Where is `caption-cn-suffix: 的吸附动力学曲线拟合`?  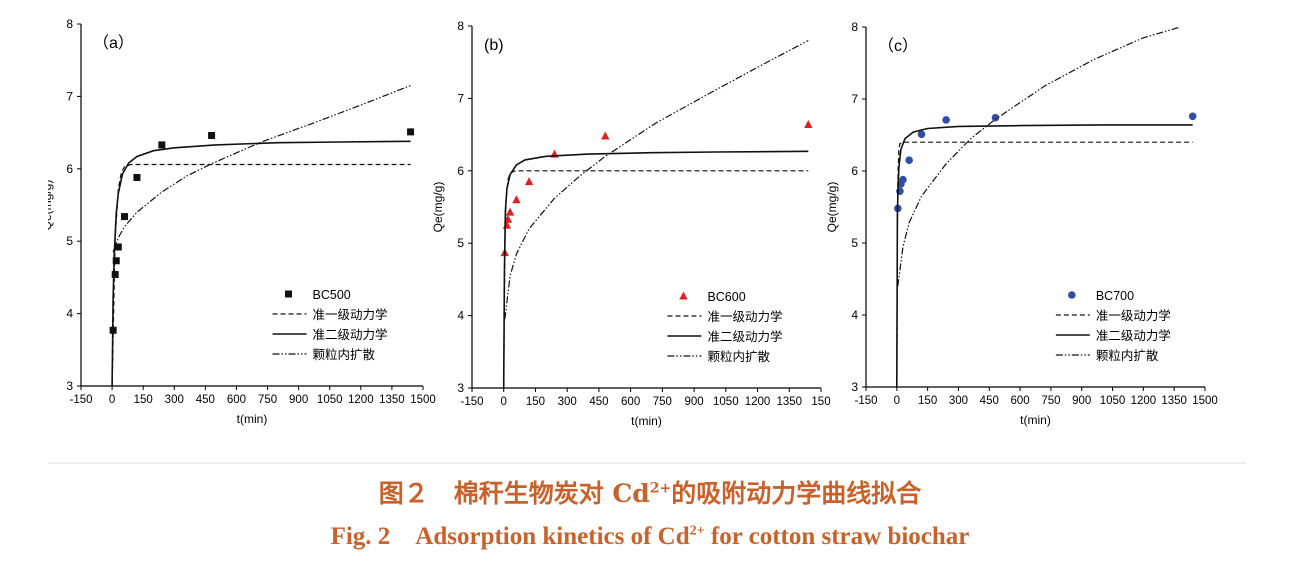
caption-cn-suffix: 的吸附动力学曲线拟合 is located at coordinates (796, 493).